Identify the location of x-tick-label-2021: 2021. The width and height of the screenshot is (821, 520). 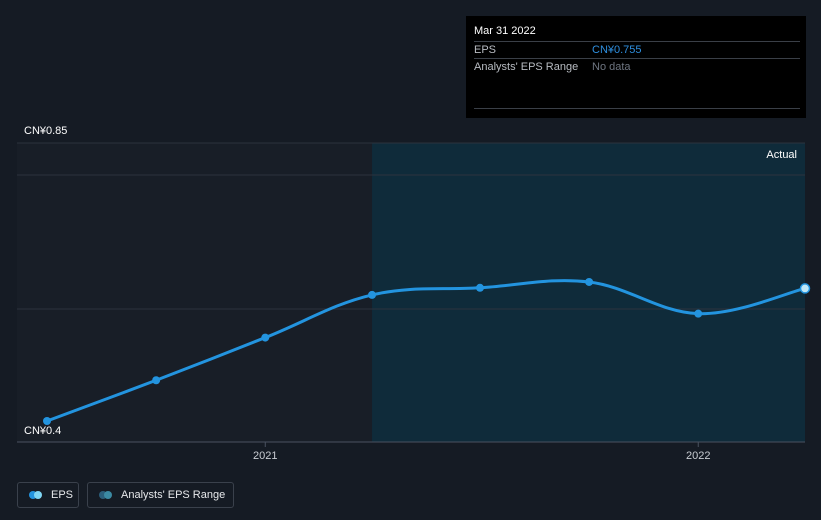
(265, 456).